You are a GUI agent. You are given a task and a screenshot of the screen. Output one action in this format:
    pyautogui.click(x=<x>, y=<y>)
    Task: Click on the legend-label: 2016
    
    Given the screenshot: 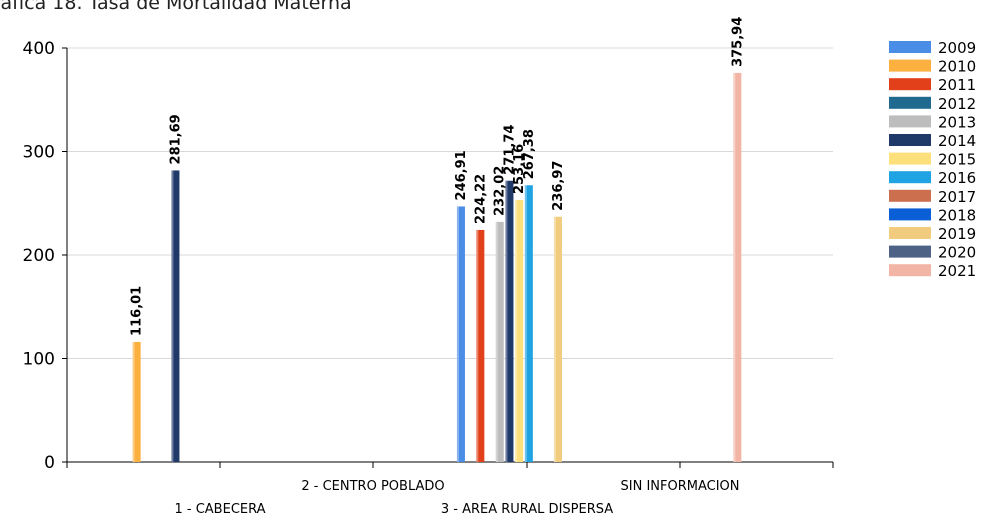 What is the action you would take?
    pyautogui.click(x=957, y=178)
    